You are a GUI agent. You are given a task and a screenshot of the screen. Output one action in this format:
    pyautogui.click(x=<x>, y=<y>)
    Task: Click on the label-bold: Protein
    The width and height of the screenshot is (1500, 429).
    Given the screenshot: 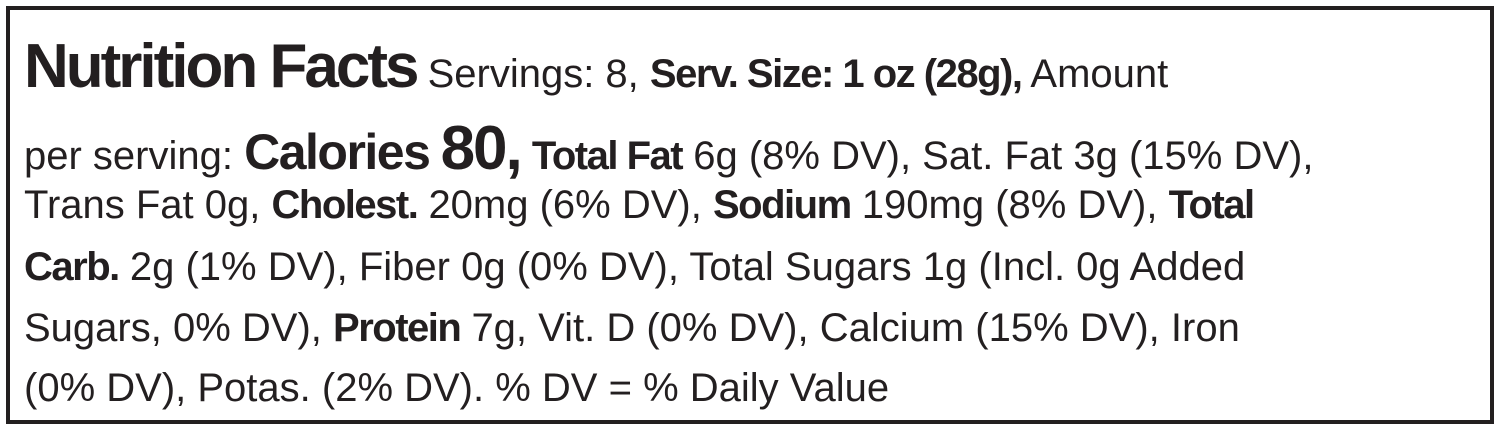 What is the action you would take?
    pyautogui.click(x=397, y=328)
    